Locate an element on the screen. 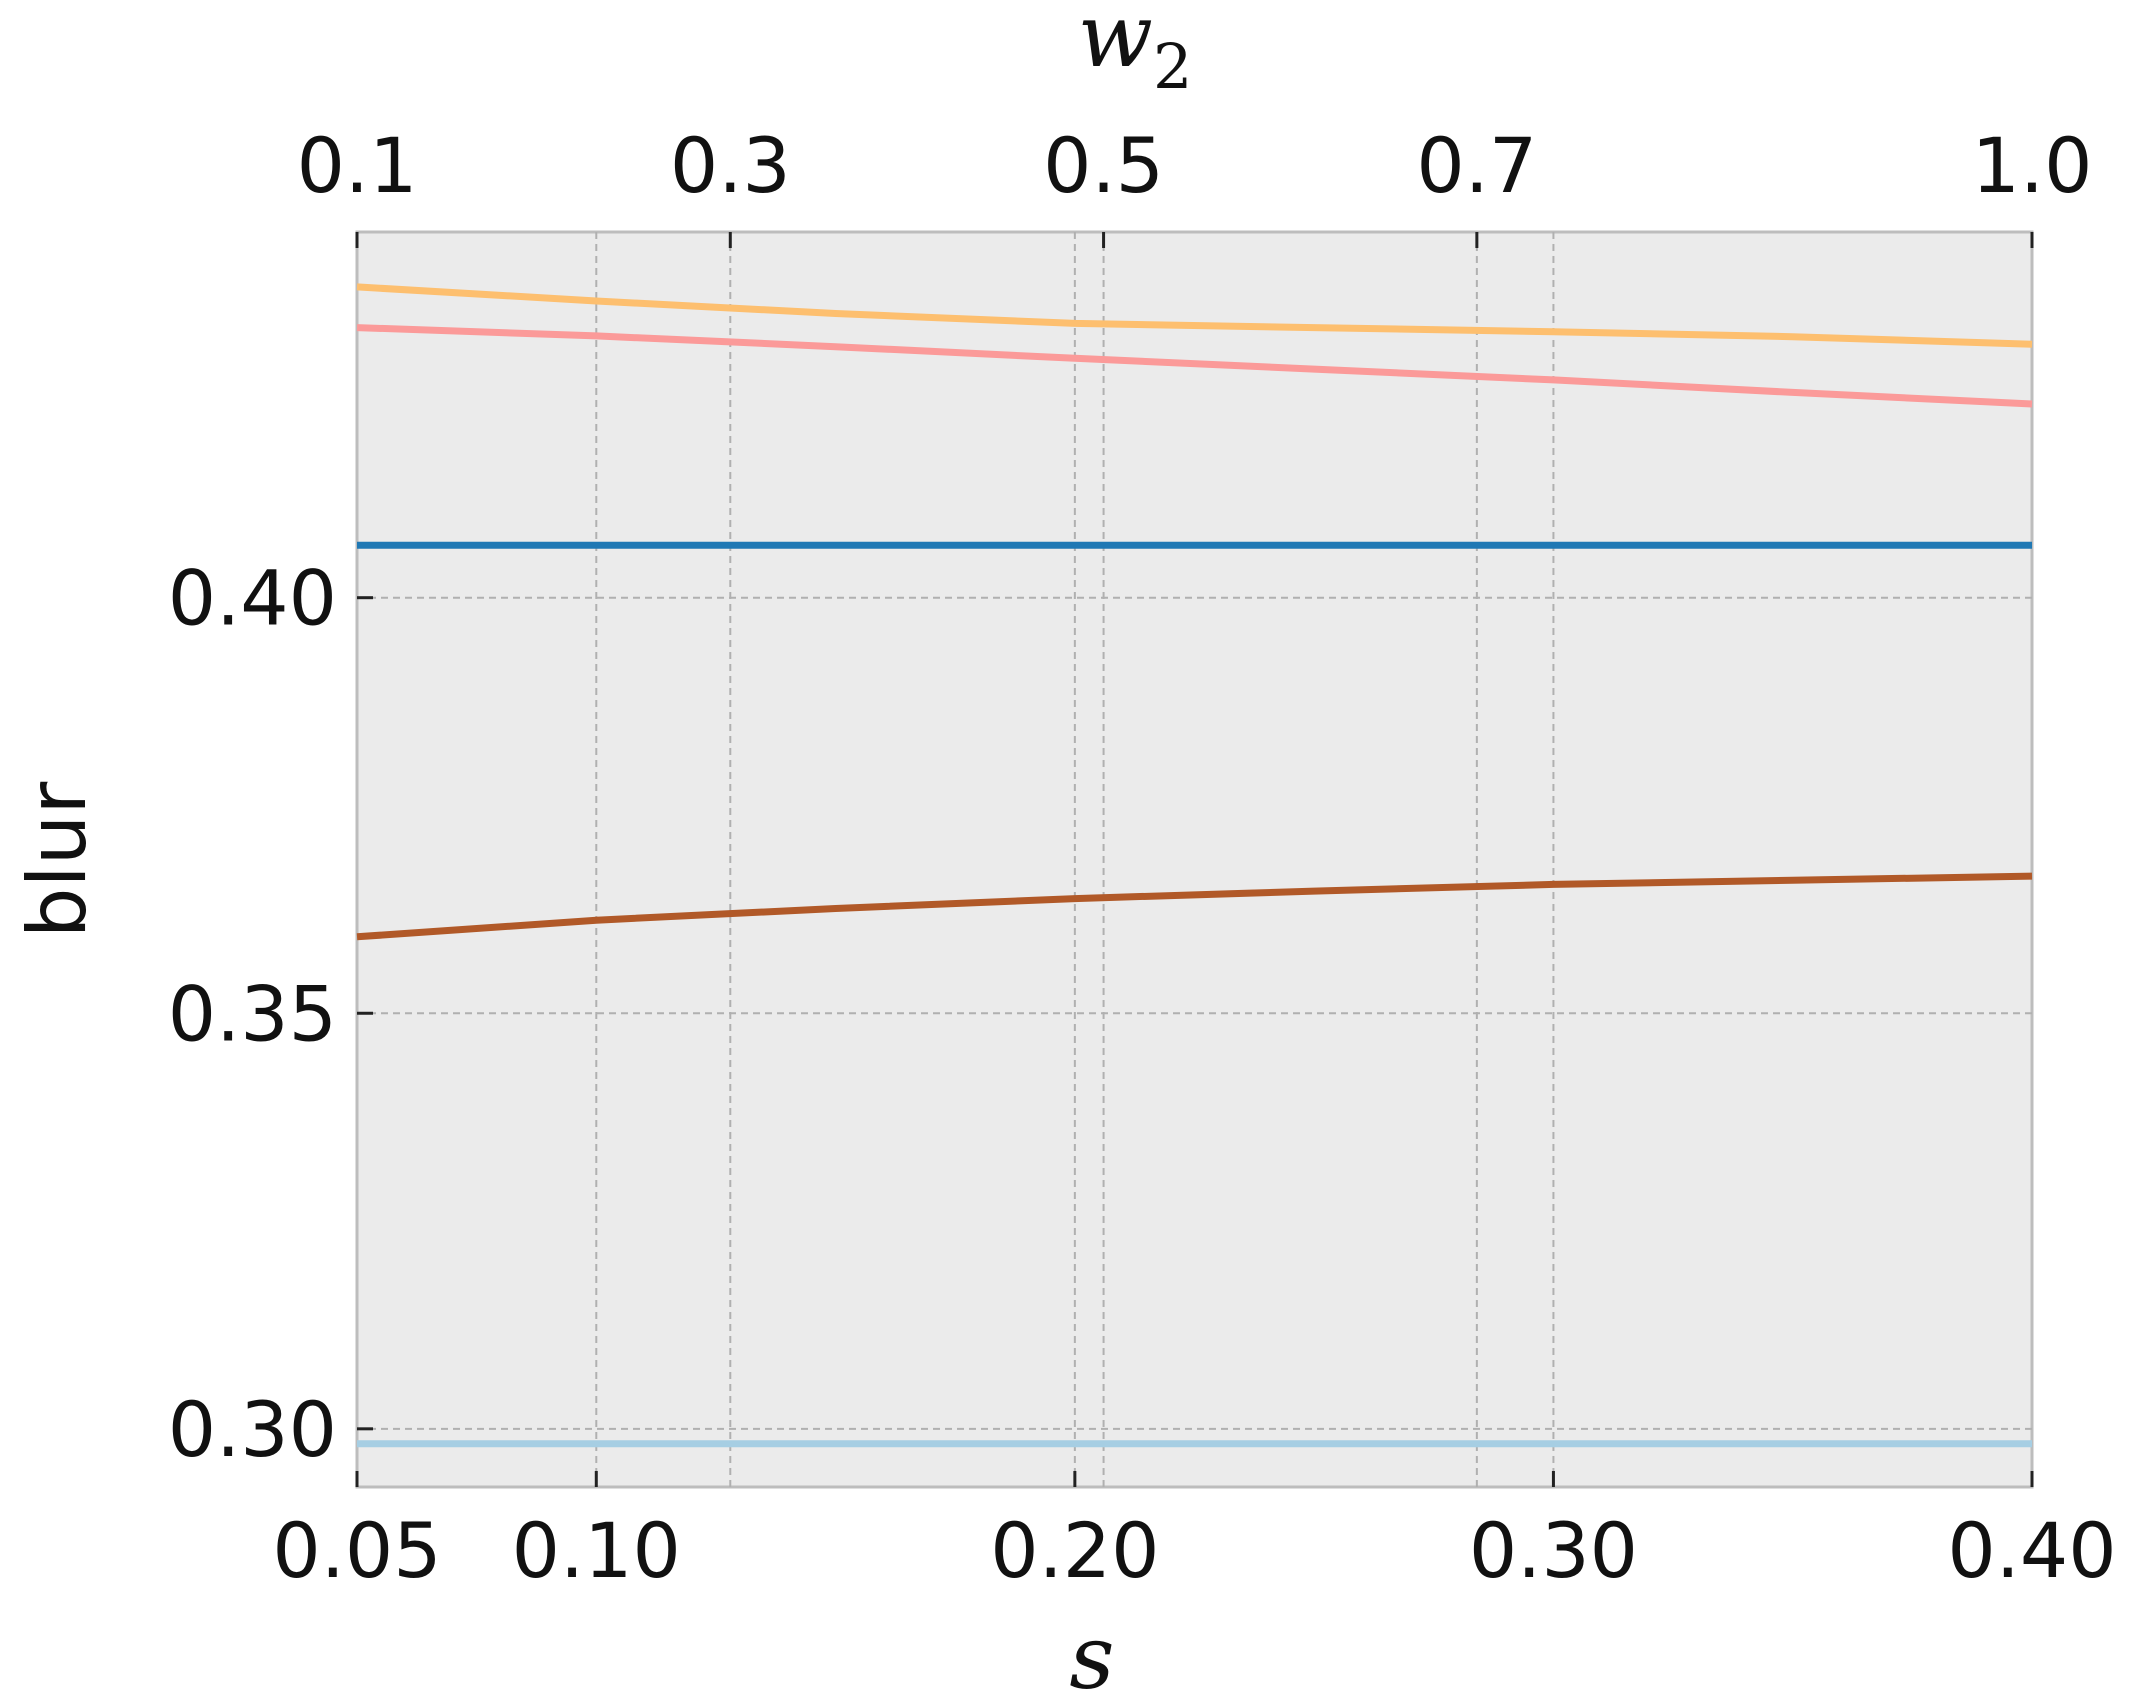 Image resolution: width=2132 pixels, height=1702 pixels. x-tick-label: 0.05 is located at coordinates (356, 1550).